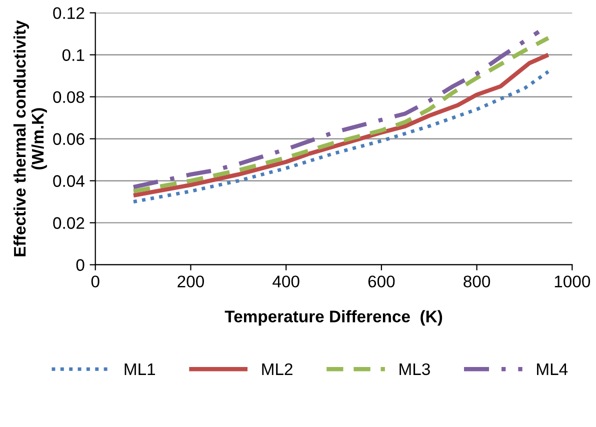  I want to click on x-tick-label: 0, so click(95, 282).